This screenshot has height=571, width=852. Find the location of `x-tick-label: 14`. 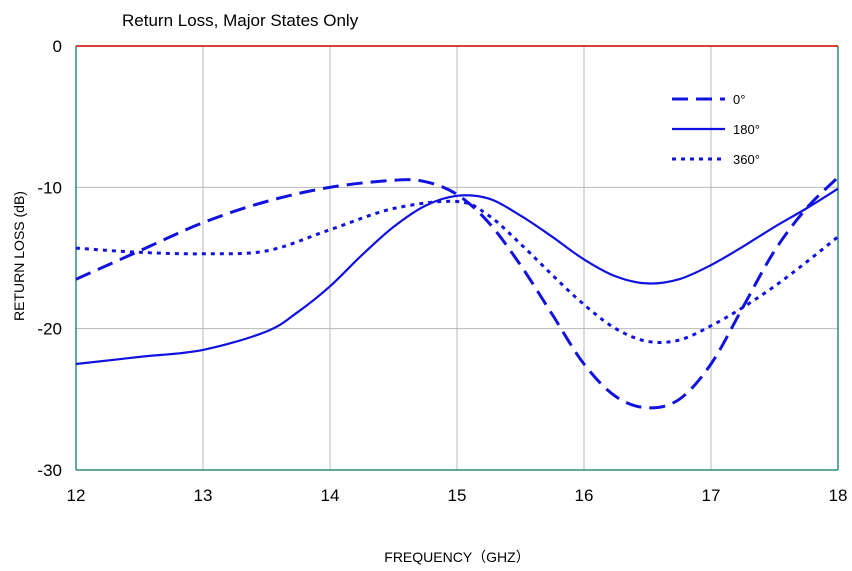

x-tick-label: 14 is located at coordinates (330, 495).